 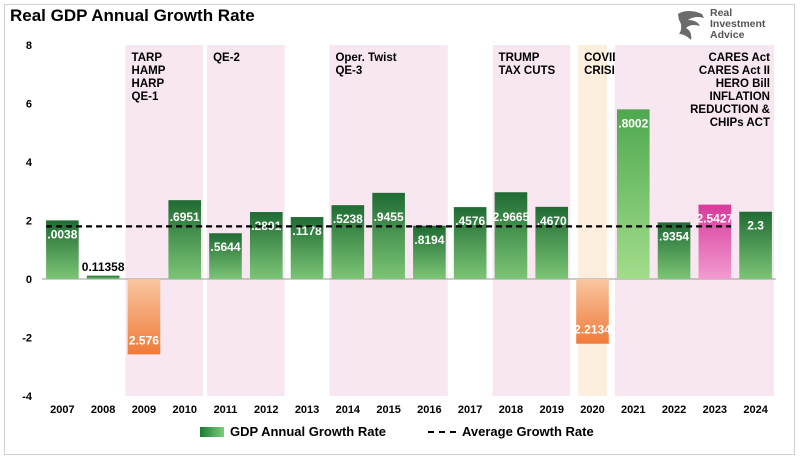 What do you see at coordinates (470, 410) in the screenshot?
I see `x-tick-label: 2017` at bounding box center [470, 410].